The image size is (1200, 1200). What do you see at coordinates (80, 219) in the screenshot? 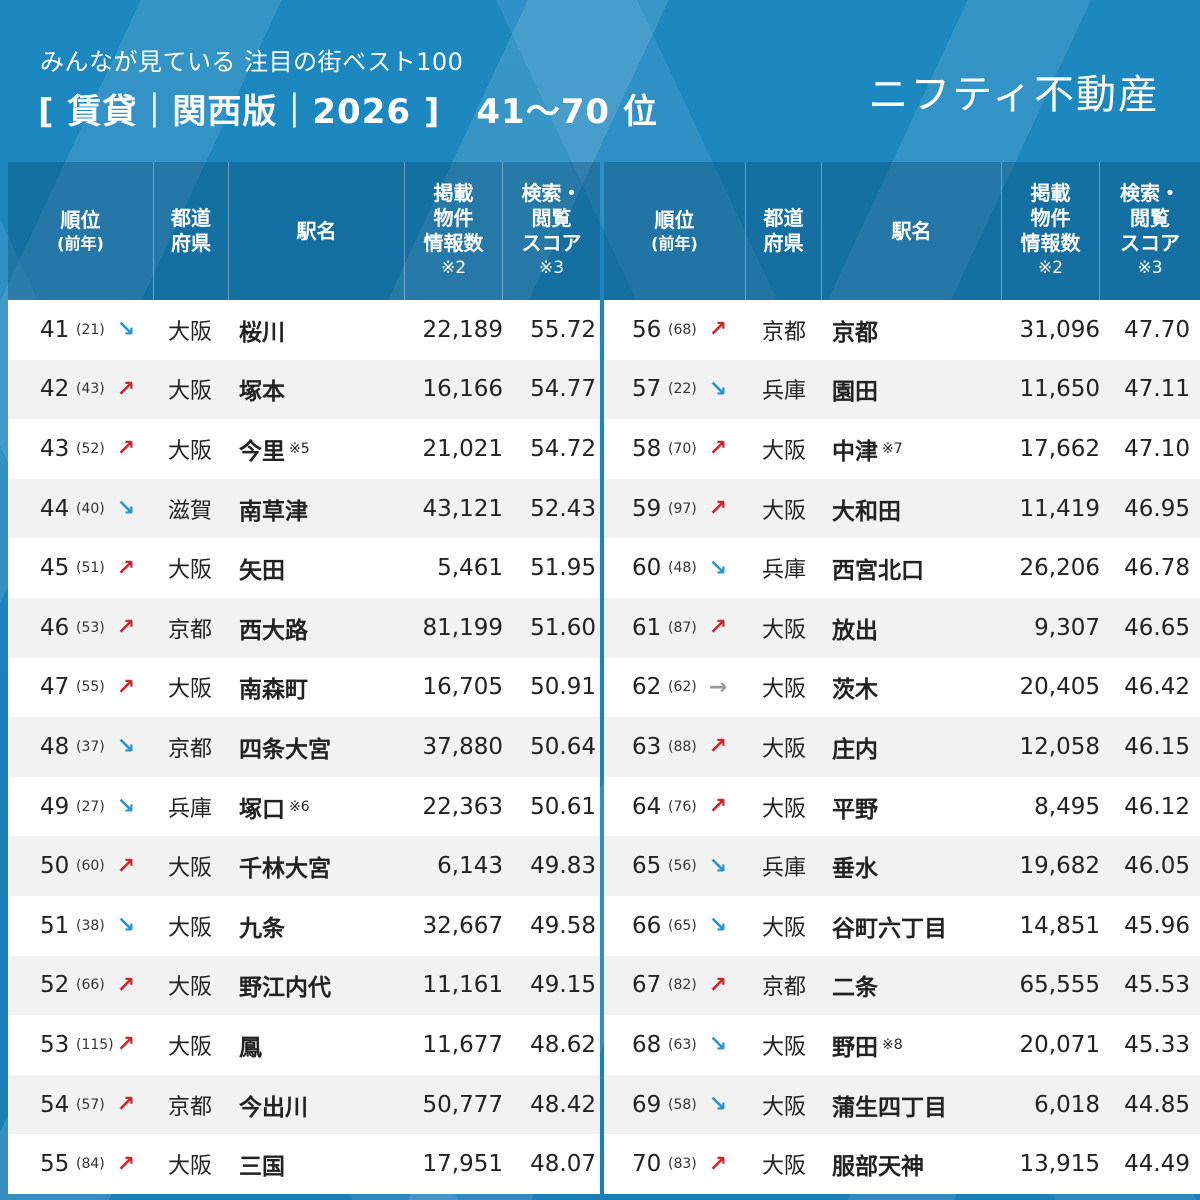
I see `col-rank-label: 順位` at bounding box center [80, 219].